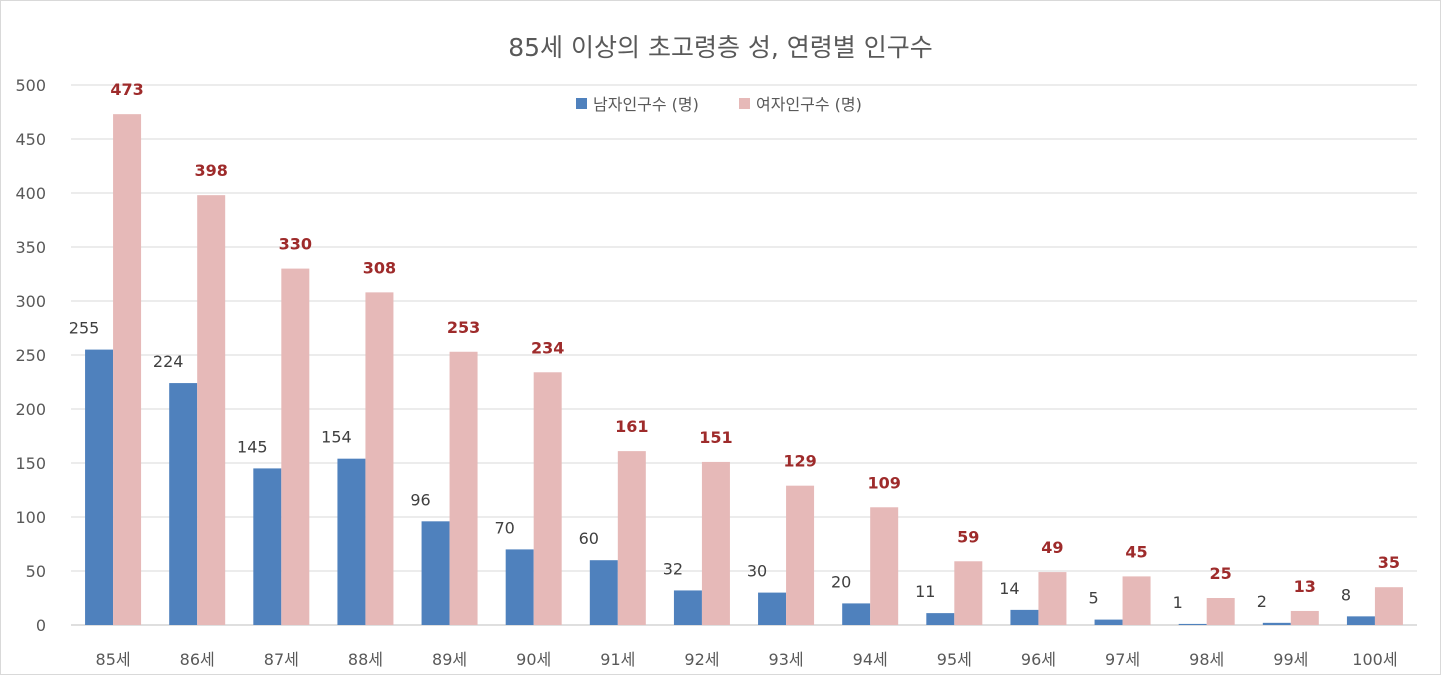 Image resolution: width=1441 pixels, height=675 pixels. What do you see at coordinates (1052, 547) in the screenshot?
I see `data-label-female: 49` at bounding box center [1052, 547].